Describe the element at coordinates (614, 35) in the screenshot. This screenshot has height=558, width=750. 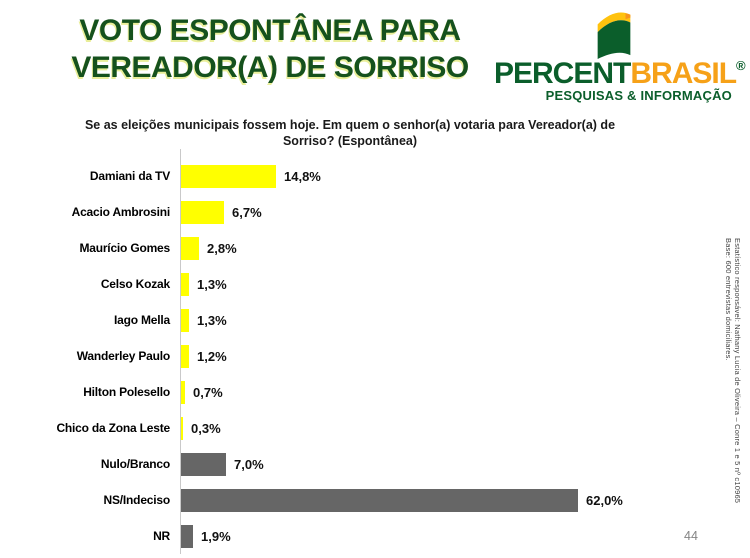
I see `percentbrasil-flag-icon` at that location.